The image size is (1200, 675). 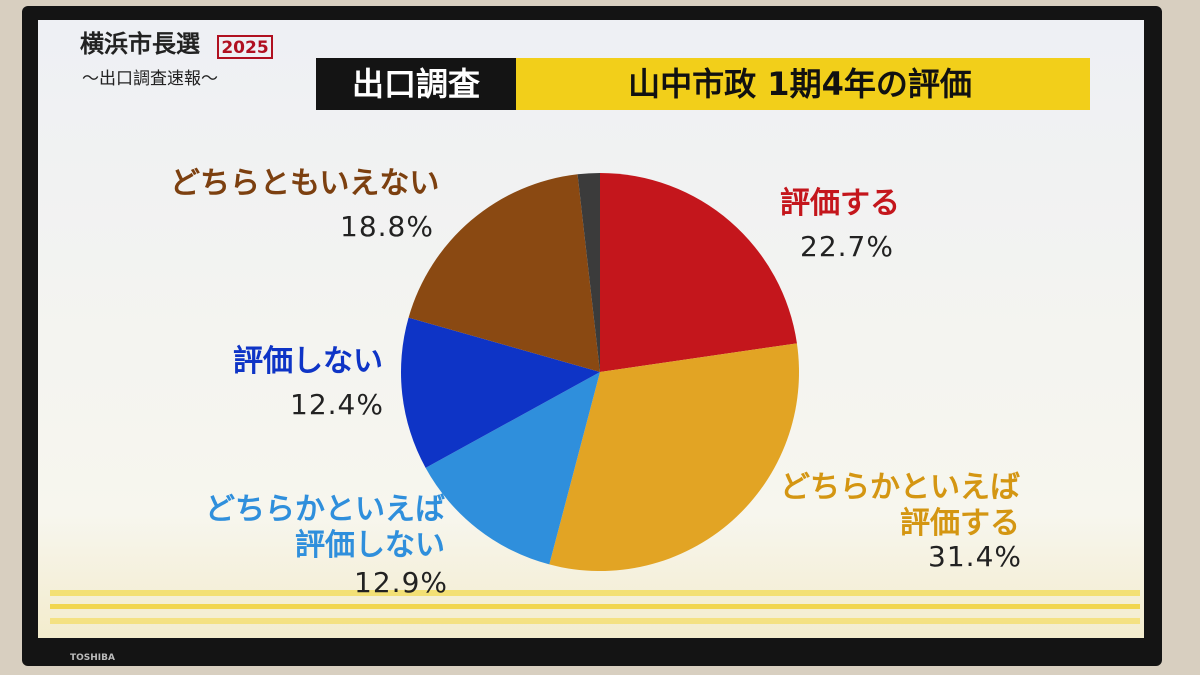 I want to click on title-box, so click(x=803, y=84).